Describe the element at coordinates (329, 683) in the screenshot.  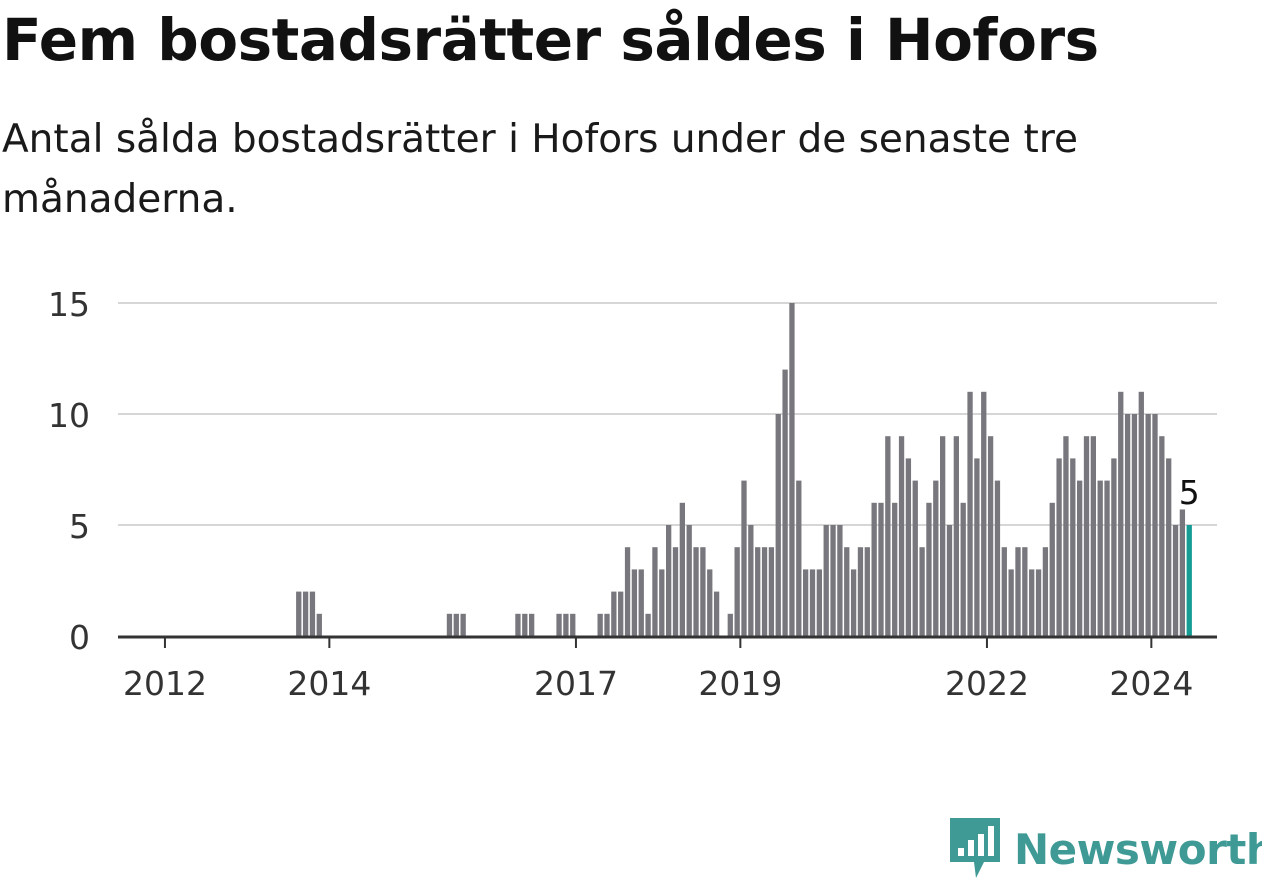
I see `x-tick-label: 2014` at that location.